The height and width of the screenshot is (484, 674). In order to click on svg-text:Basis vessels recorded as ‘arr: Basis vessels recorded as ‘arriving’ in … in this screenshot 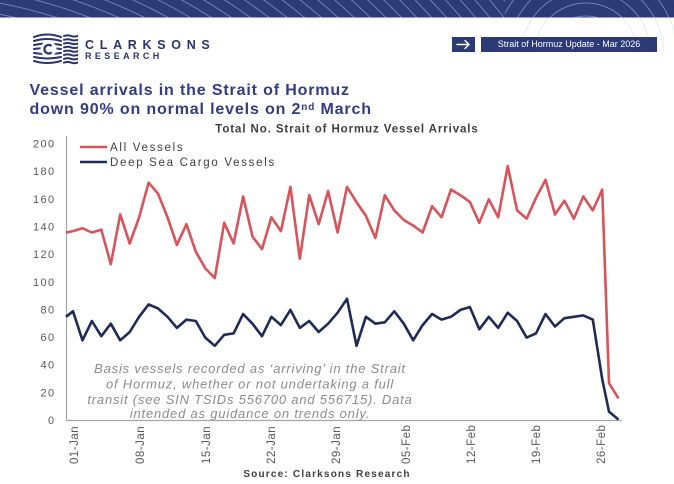, I will do `click(250, 368)`.